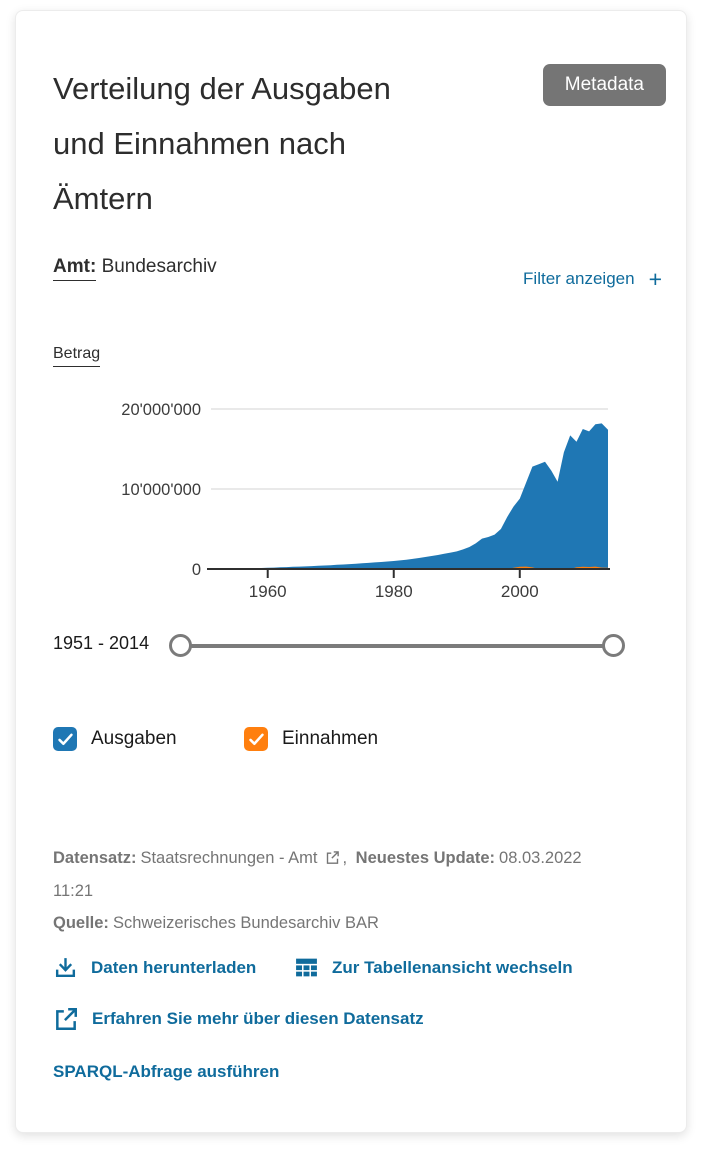 The height and width of the screenshot is (1156, 715). Describe the element at coordinates (161, 410) in the screenshot. I see `y-tick-label: 20'000'000` at that location.